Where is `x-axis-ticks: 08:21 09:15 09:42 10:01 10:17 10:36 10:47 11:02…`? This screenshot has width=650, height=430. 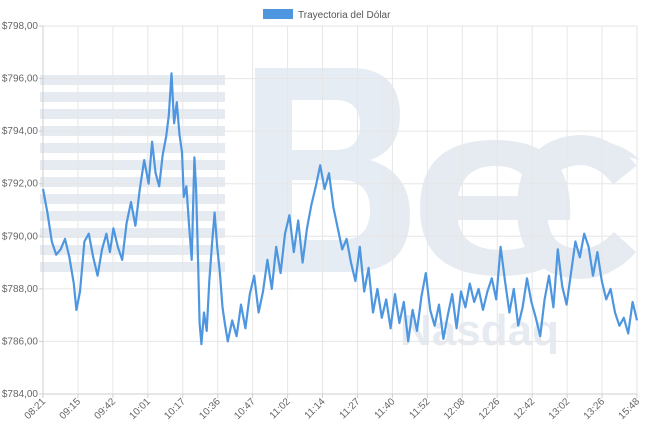 x-axis-ticks: 08:21 09:15 09:42 10:01 10:17 10:36 10:47 11:02… is located at coordinates (333, 408).